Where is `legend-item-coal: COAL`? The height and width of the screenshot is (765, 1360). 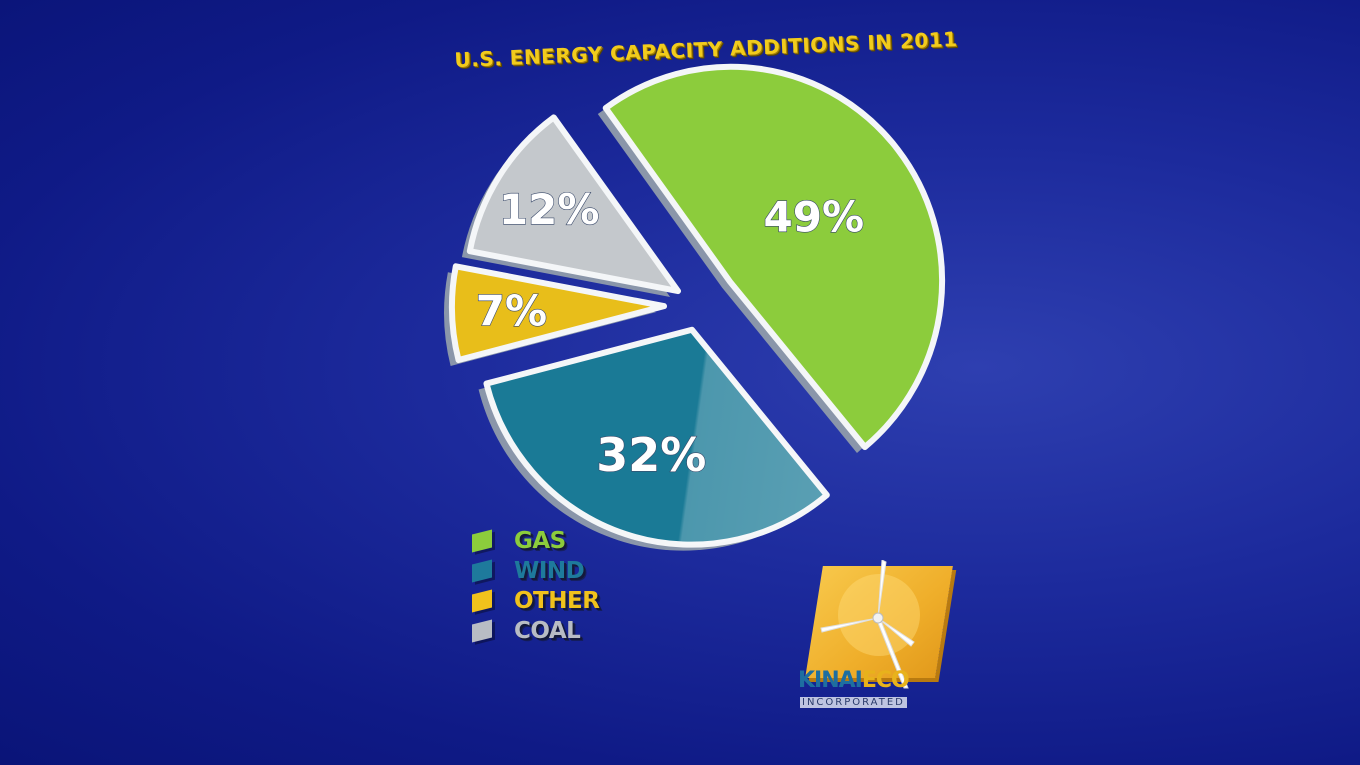
legend-item-coal: COAL is located at coordinates (555, 633).